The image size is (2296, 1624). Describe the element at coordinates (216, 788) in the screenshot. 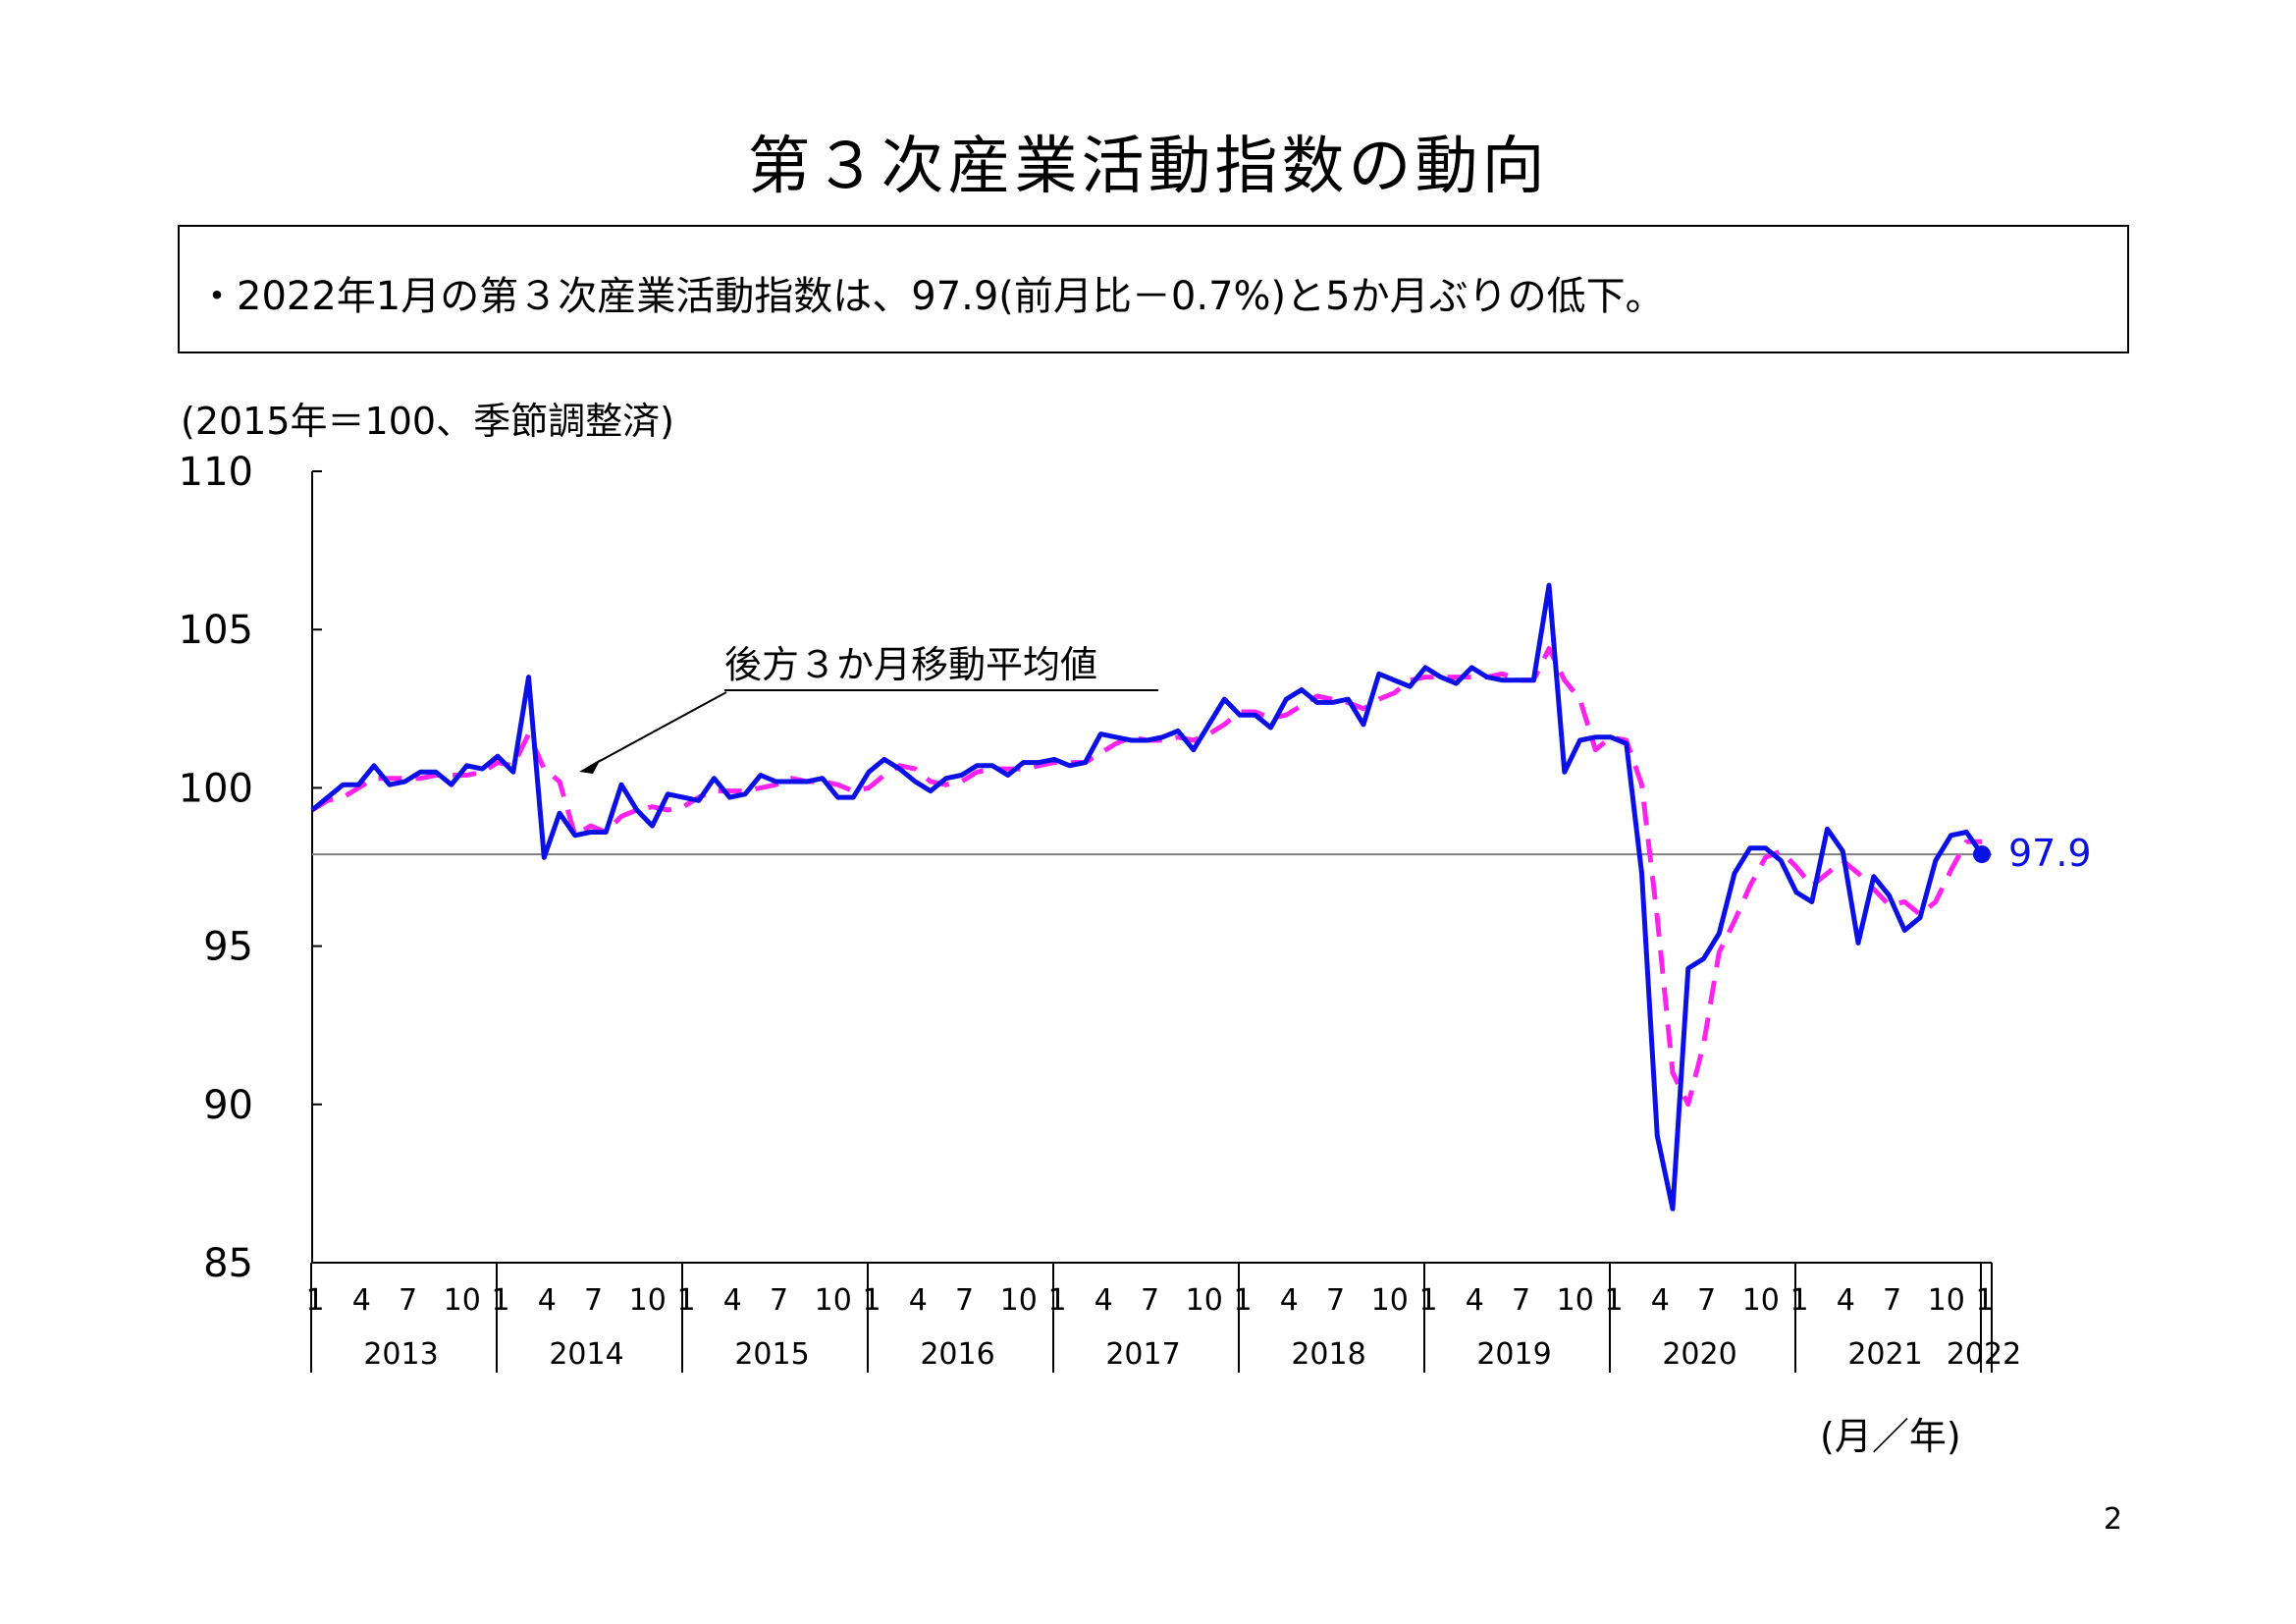

I see `y-tick-label: 100` at that location.